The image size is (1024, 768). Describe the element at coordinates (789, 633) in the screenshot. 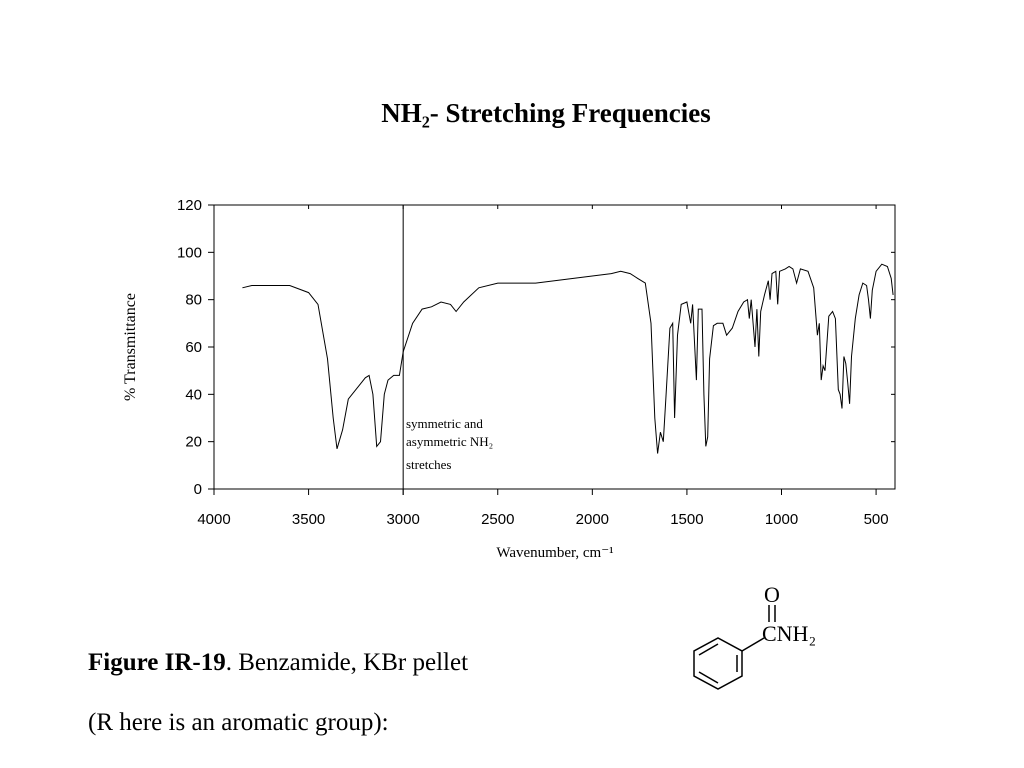

I see `group-label: CNH₂` at that location.